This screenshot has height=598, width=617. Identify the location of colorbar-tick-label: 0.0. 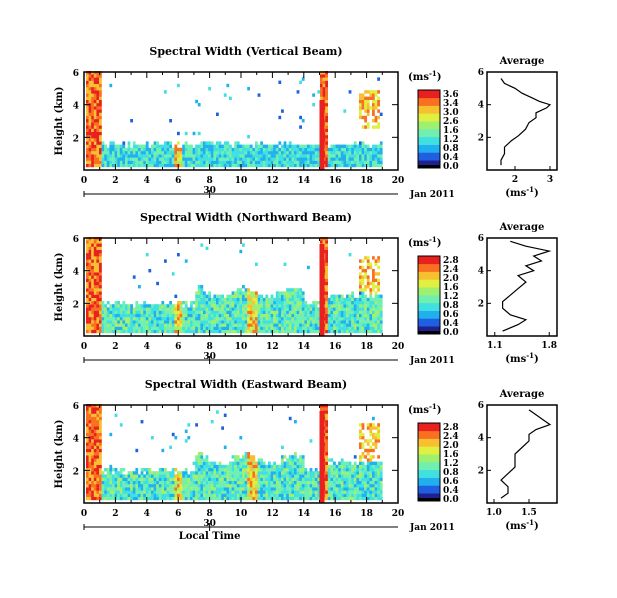
(451, 167).